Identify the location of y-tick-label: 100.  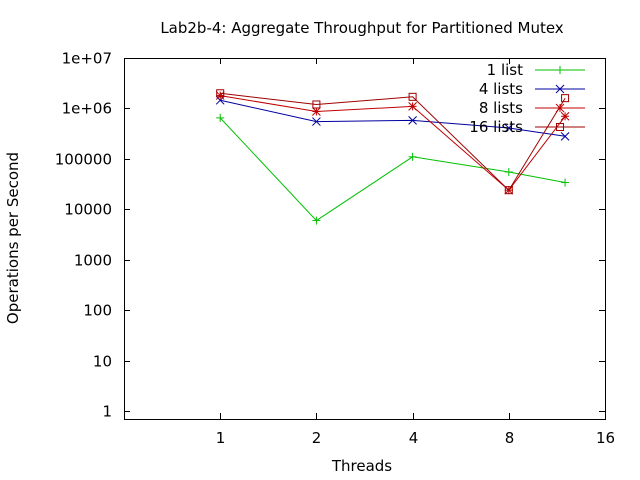
(97, 311).